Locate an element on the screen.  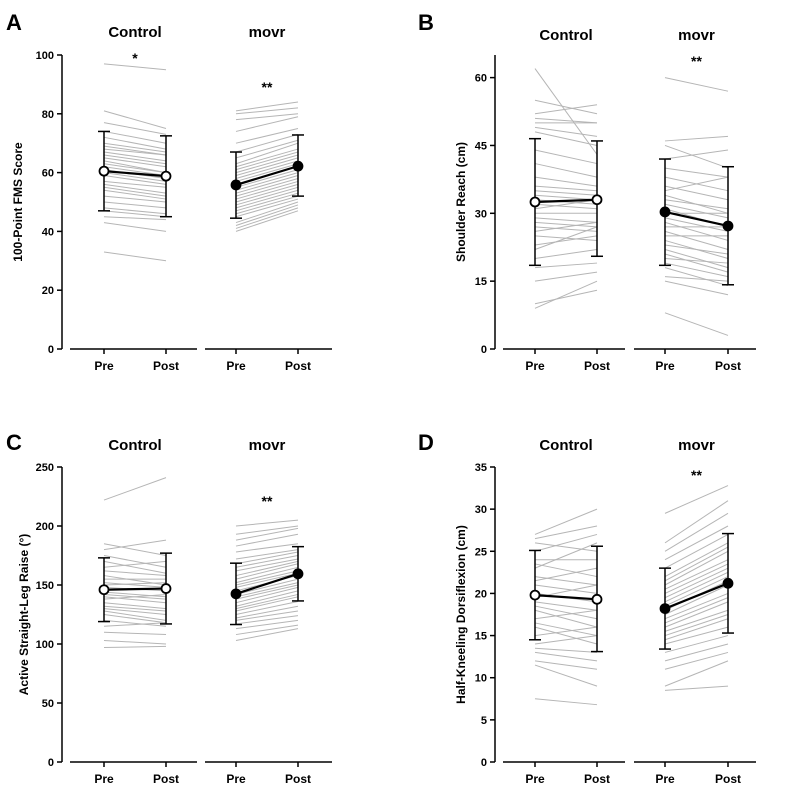
y-tick-label: 150 is located at coordinates (45, 586).